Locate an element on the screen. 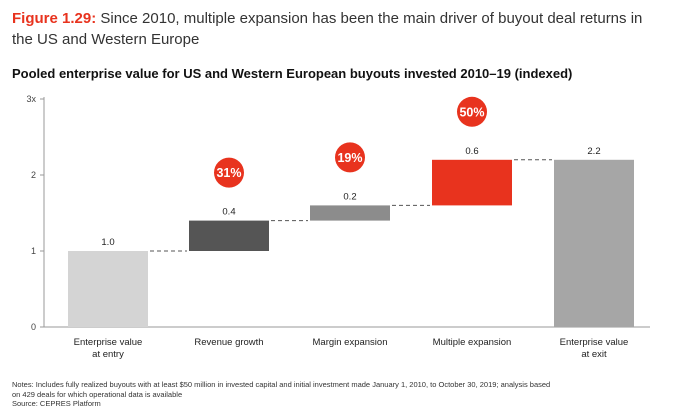 This screenshot has height=416, width=675. share-badge-label: 31% is located at coordinates (228, 173).